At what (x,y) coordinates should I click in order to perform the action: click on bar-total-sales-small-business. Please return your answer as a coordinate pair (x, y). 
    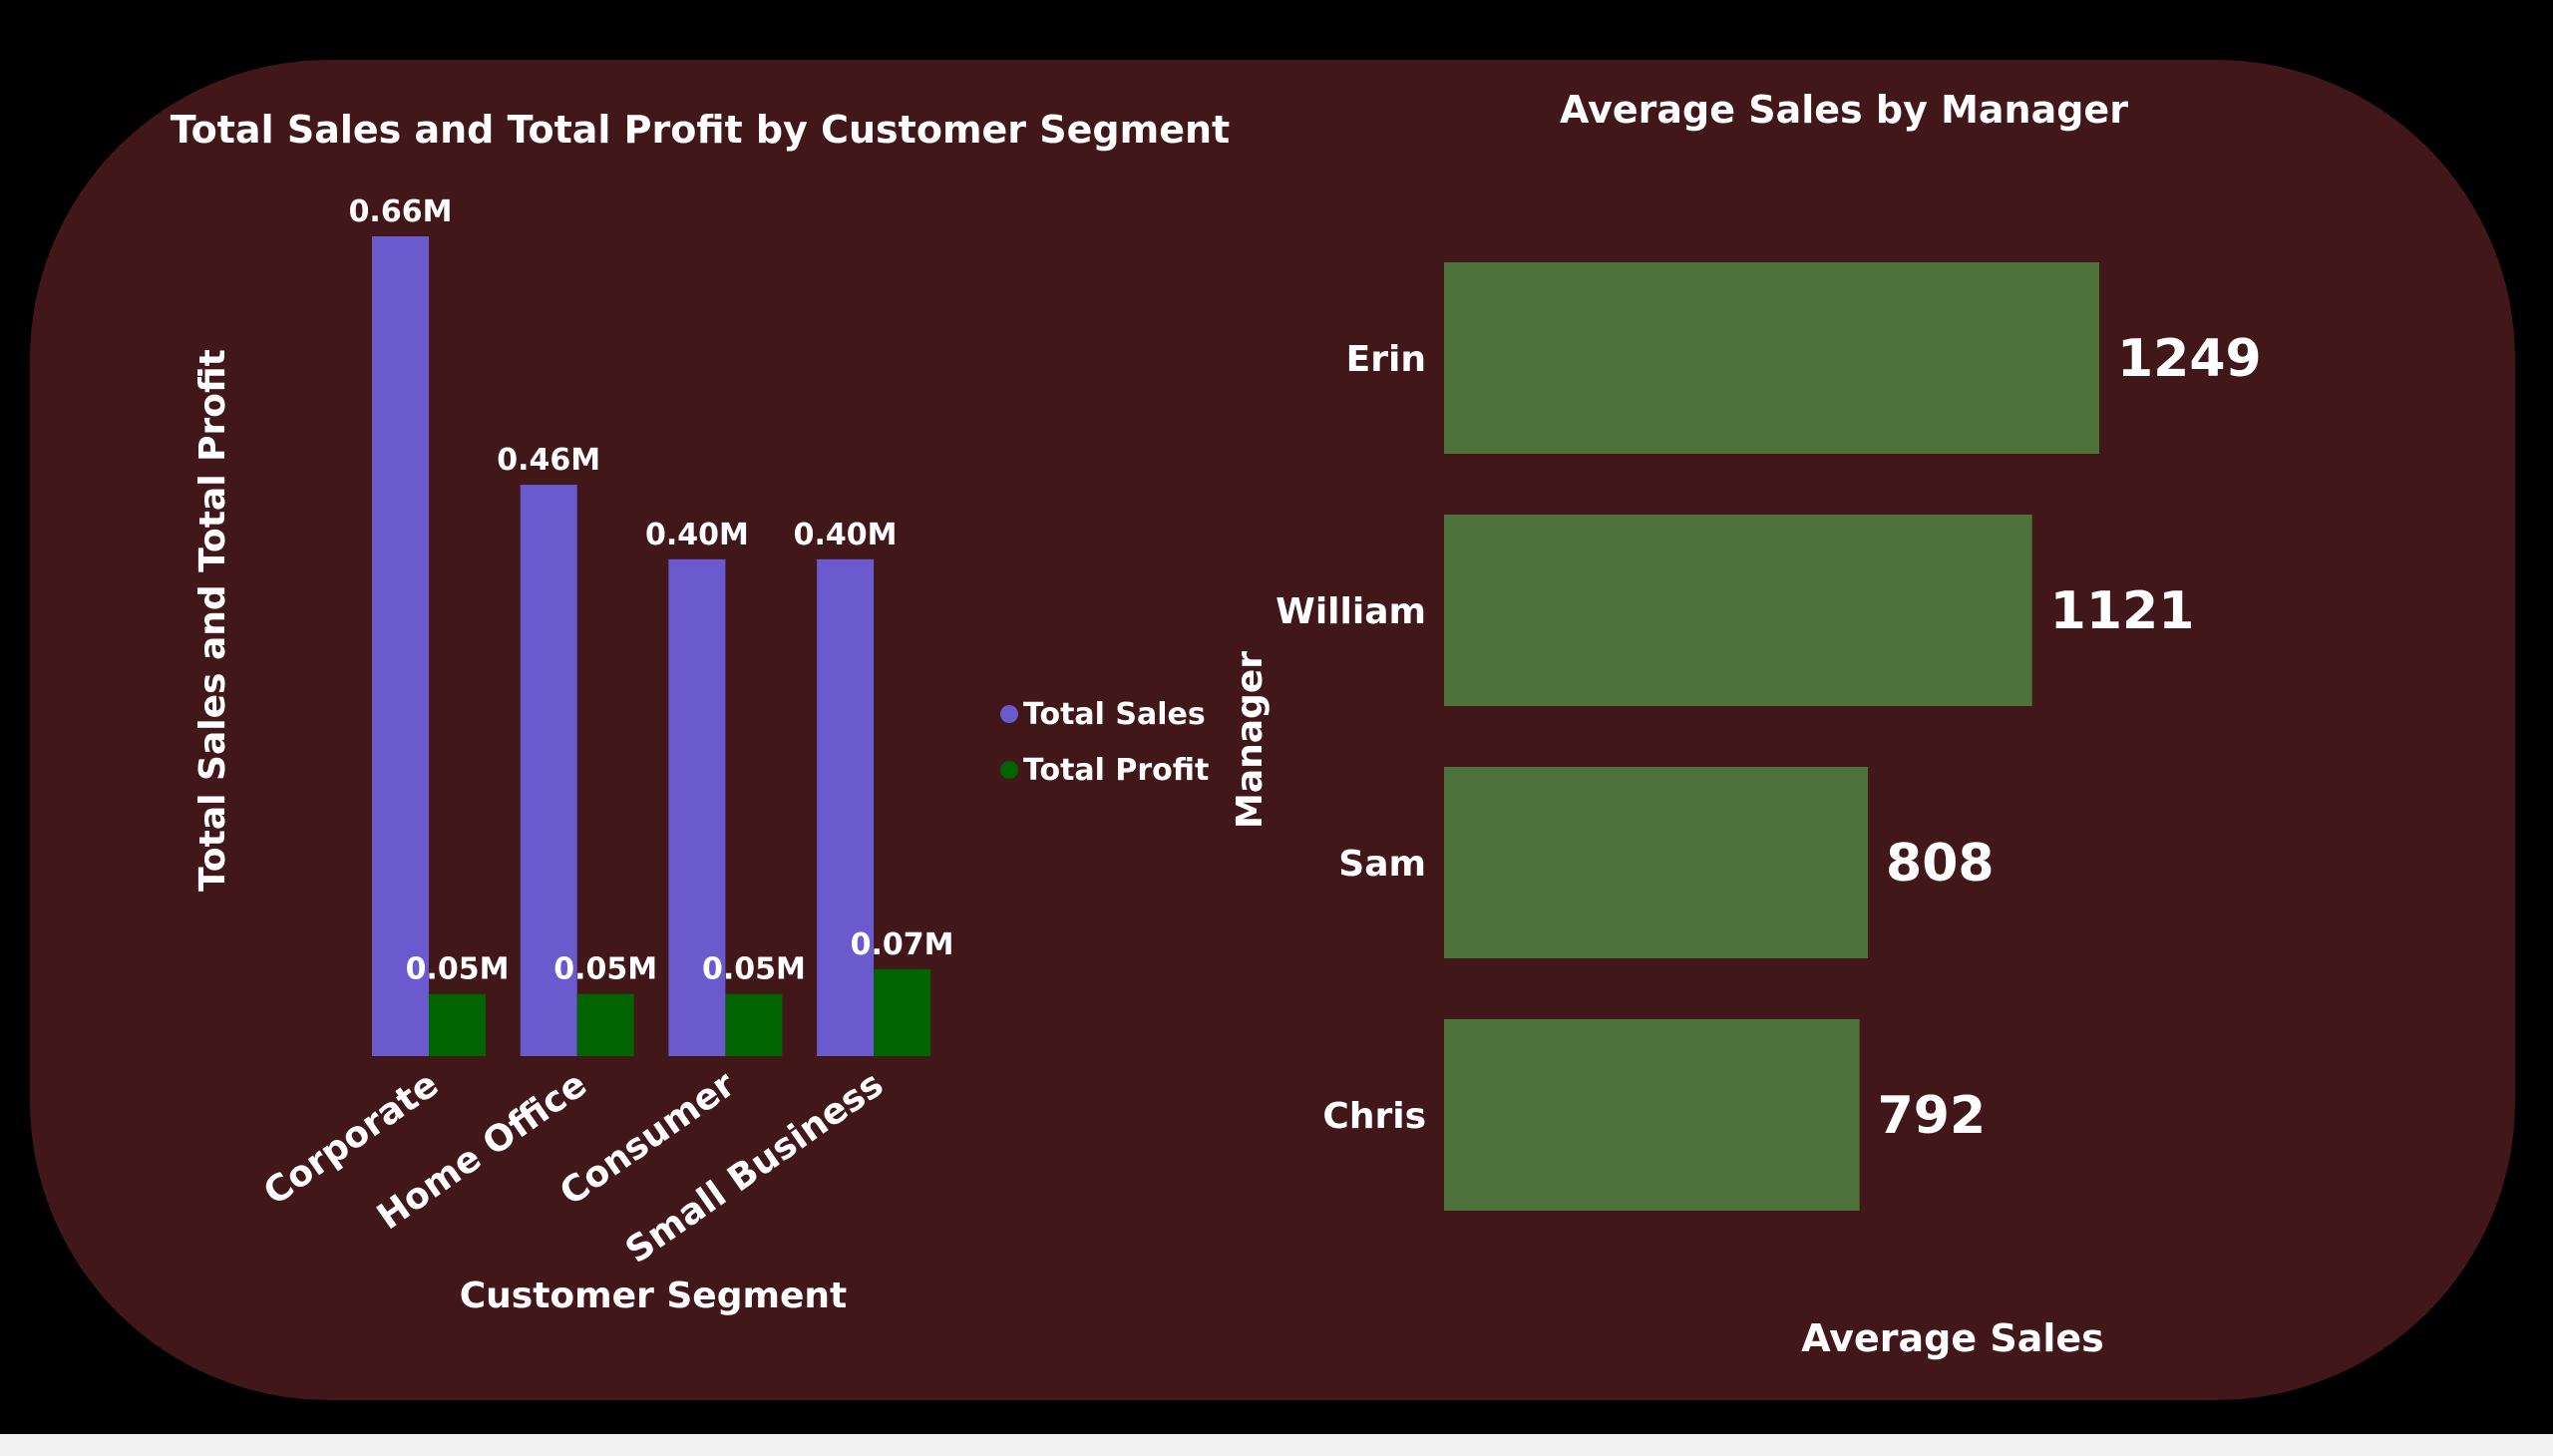
    Looking at the image, I should click on (846, 807).